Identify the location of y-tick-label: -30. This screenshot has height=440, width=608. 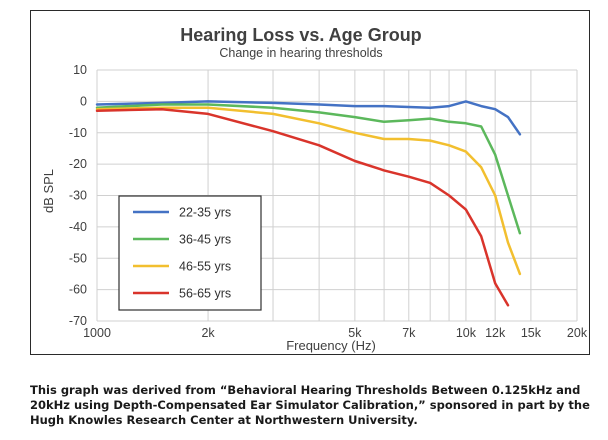
(78, 196).